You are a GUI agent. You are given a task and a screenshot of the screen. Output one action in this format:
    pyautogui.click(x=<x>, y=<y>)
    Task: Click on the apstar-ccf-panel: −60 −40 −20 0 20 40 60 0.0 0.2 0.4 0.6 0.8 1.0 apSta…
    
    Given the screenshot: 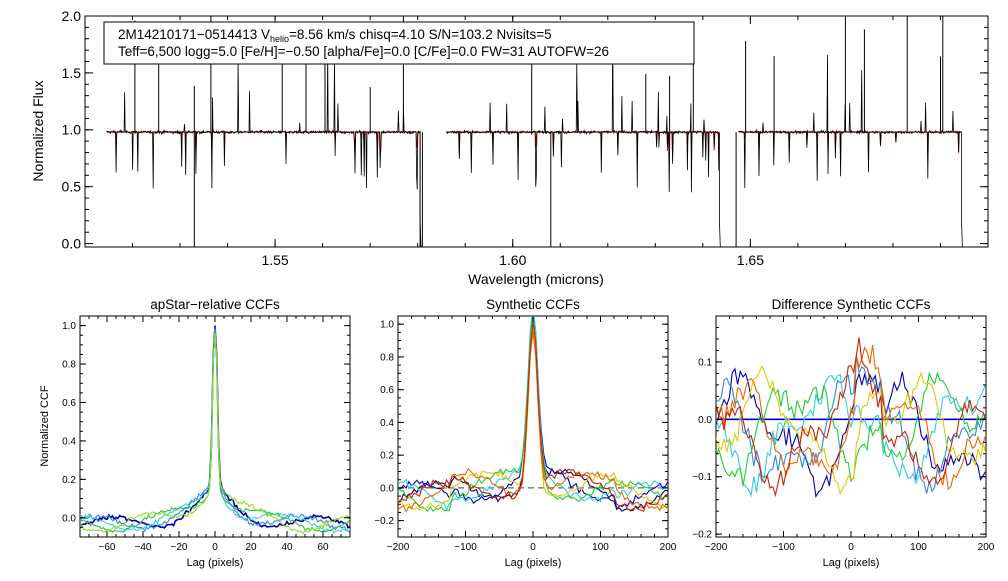 What is the action you would take?
    pyautogui.click(x=195, y=433)
    